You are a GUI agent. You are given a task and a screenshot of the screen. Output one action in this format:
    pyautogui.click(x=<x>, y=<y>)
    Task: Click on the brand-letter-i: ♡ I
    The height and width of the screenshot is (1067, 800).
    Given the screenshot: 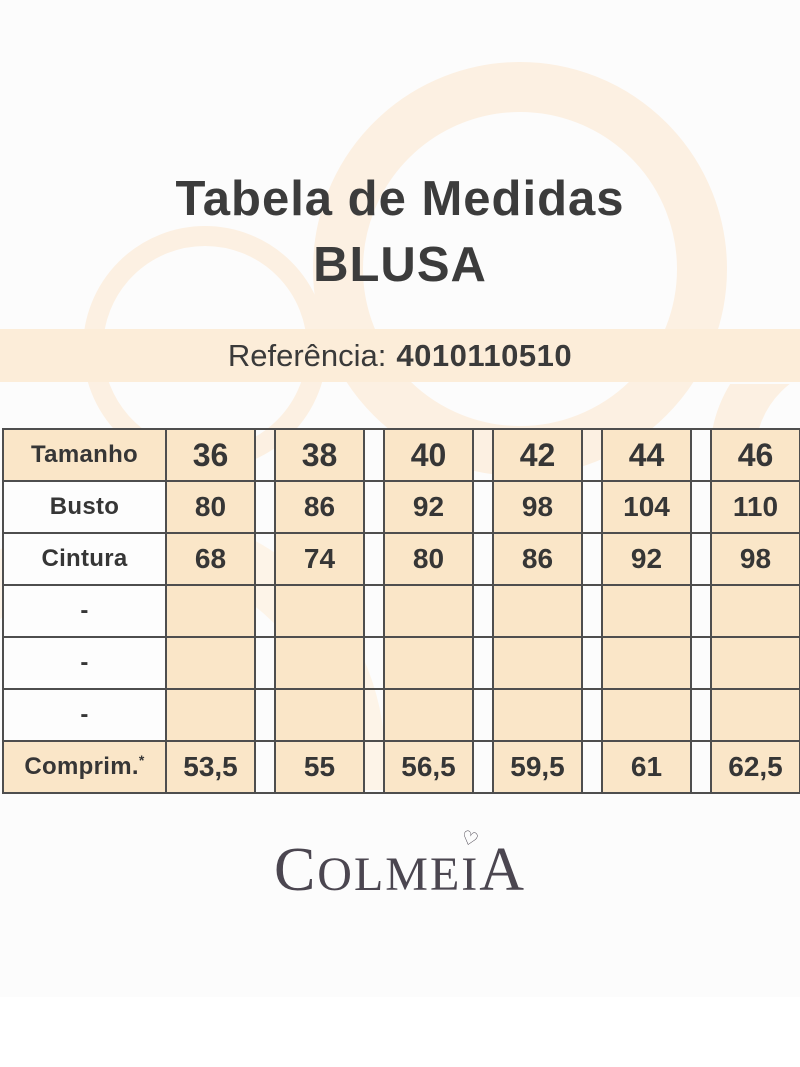 What is the action you would take?
    pyautogui.click(x=470, y=871)
    